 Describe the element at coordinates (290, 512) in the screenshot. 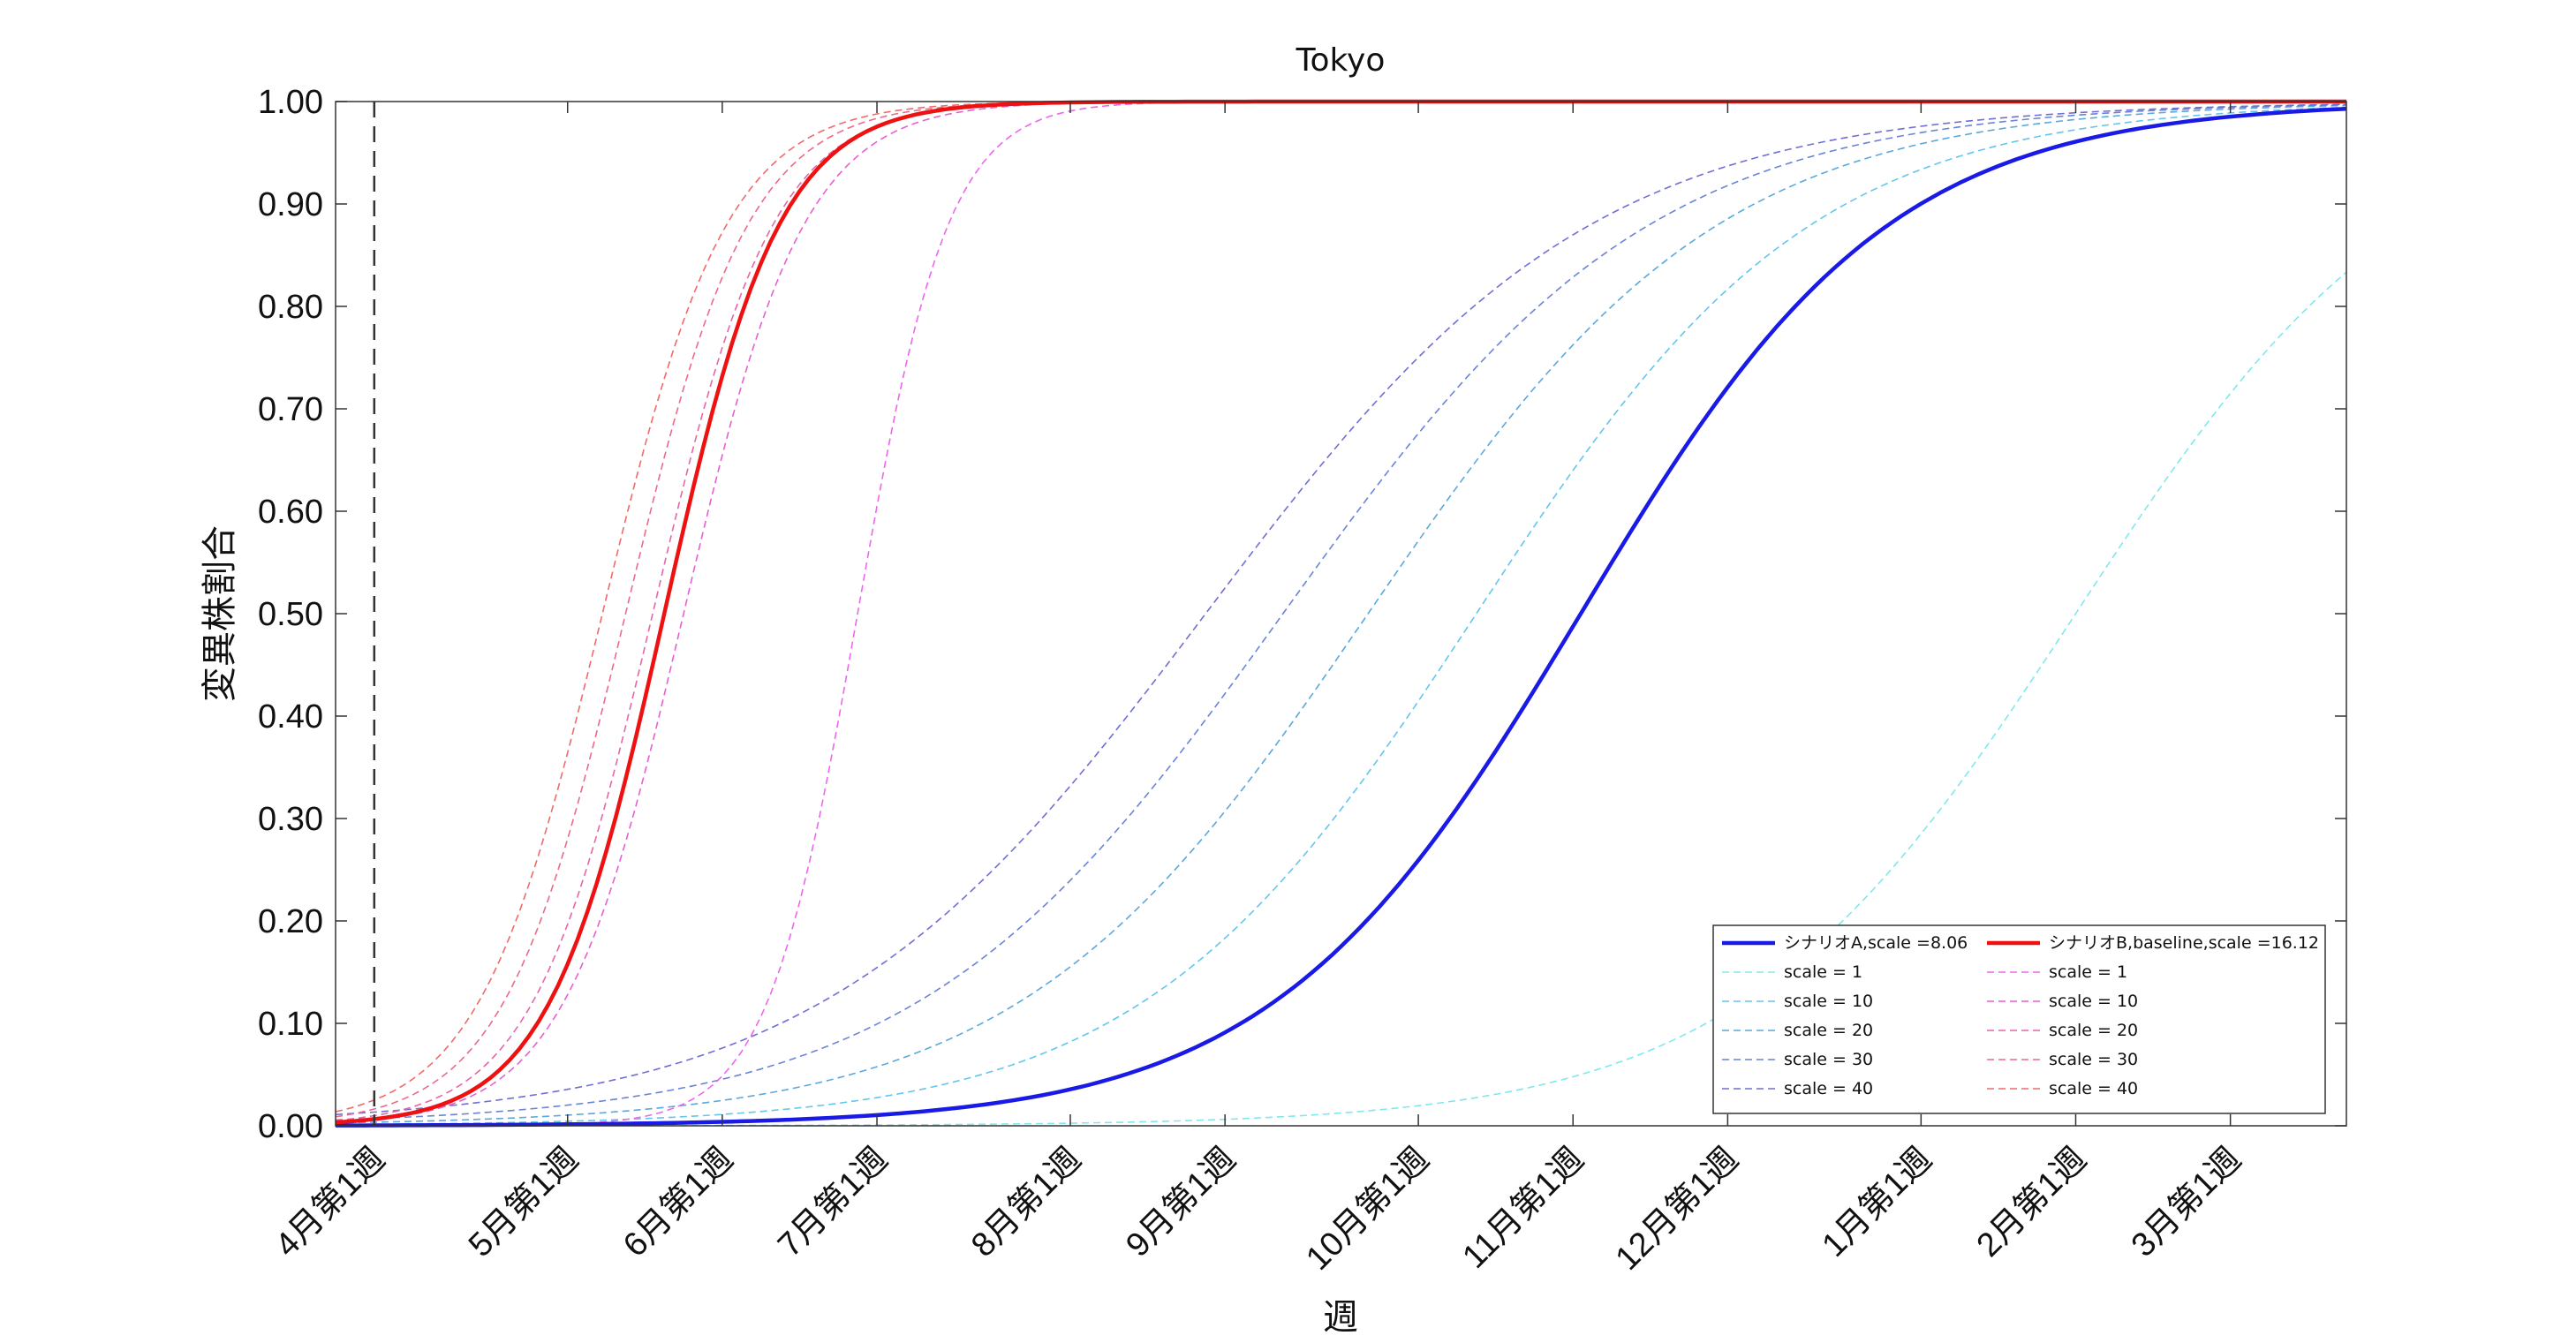

I see `y-tick-label: 0.60` at that location.